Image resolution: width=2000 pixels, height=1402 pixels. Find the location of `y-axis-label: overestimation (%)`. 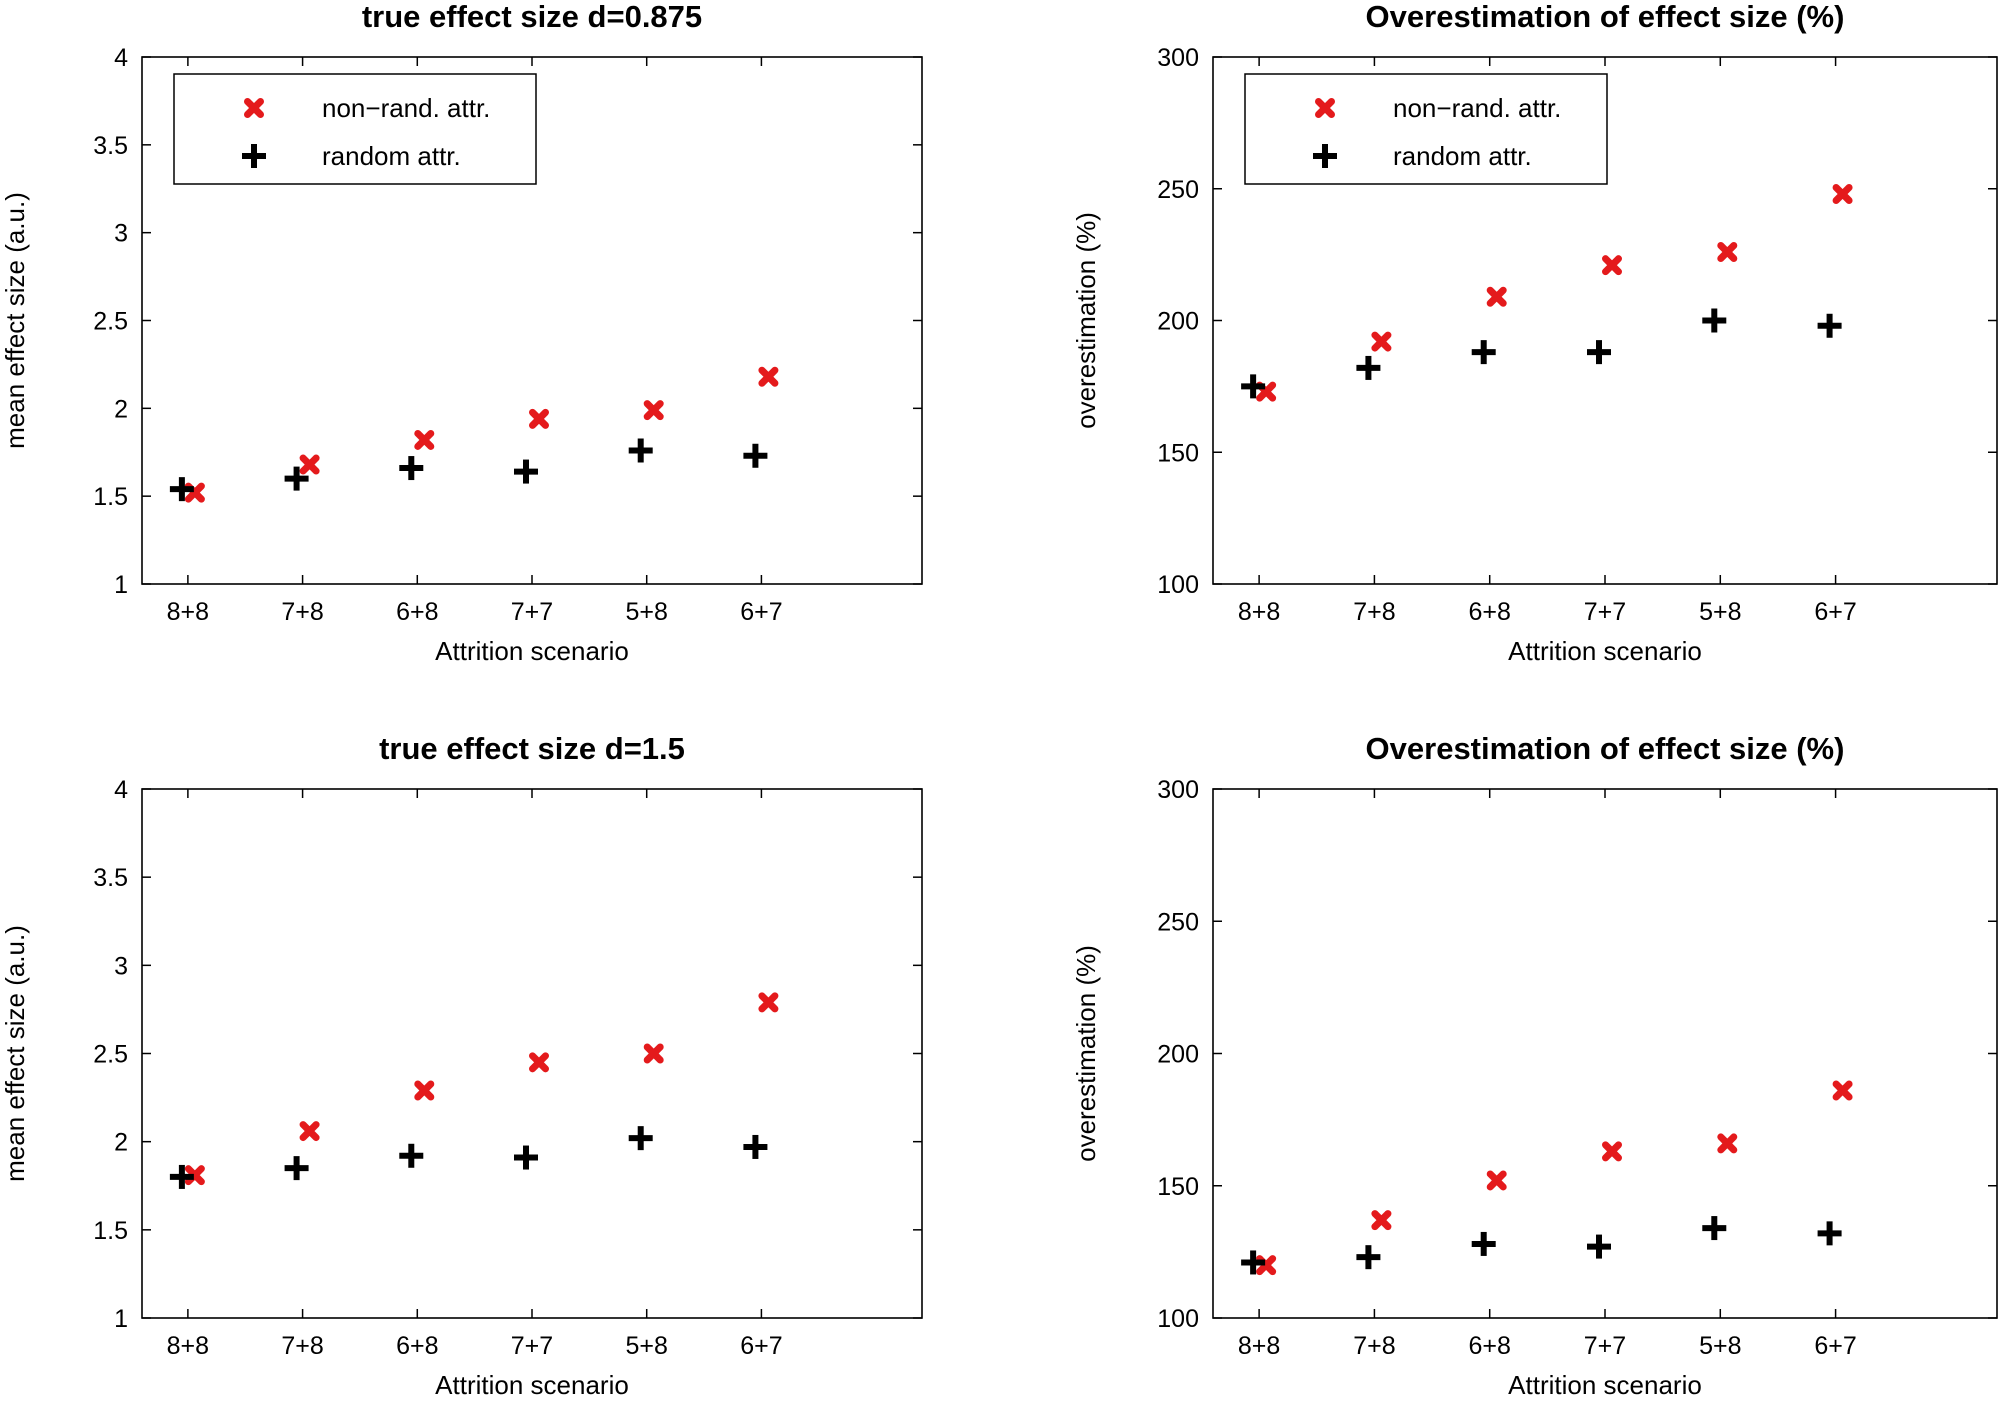

y-axis-label: overestimation (%) is located at coordinates (1086, 320).